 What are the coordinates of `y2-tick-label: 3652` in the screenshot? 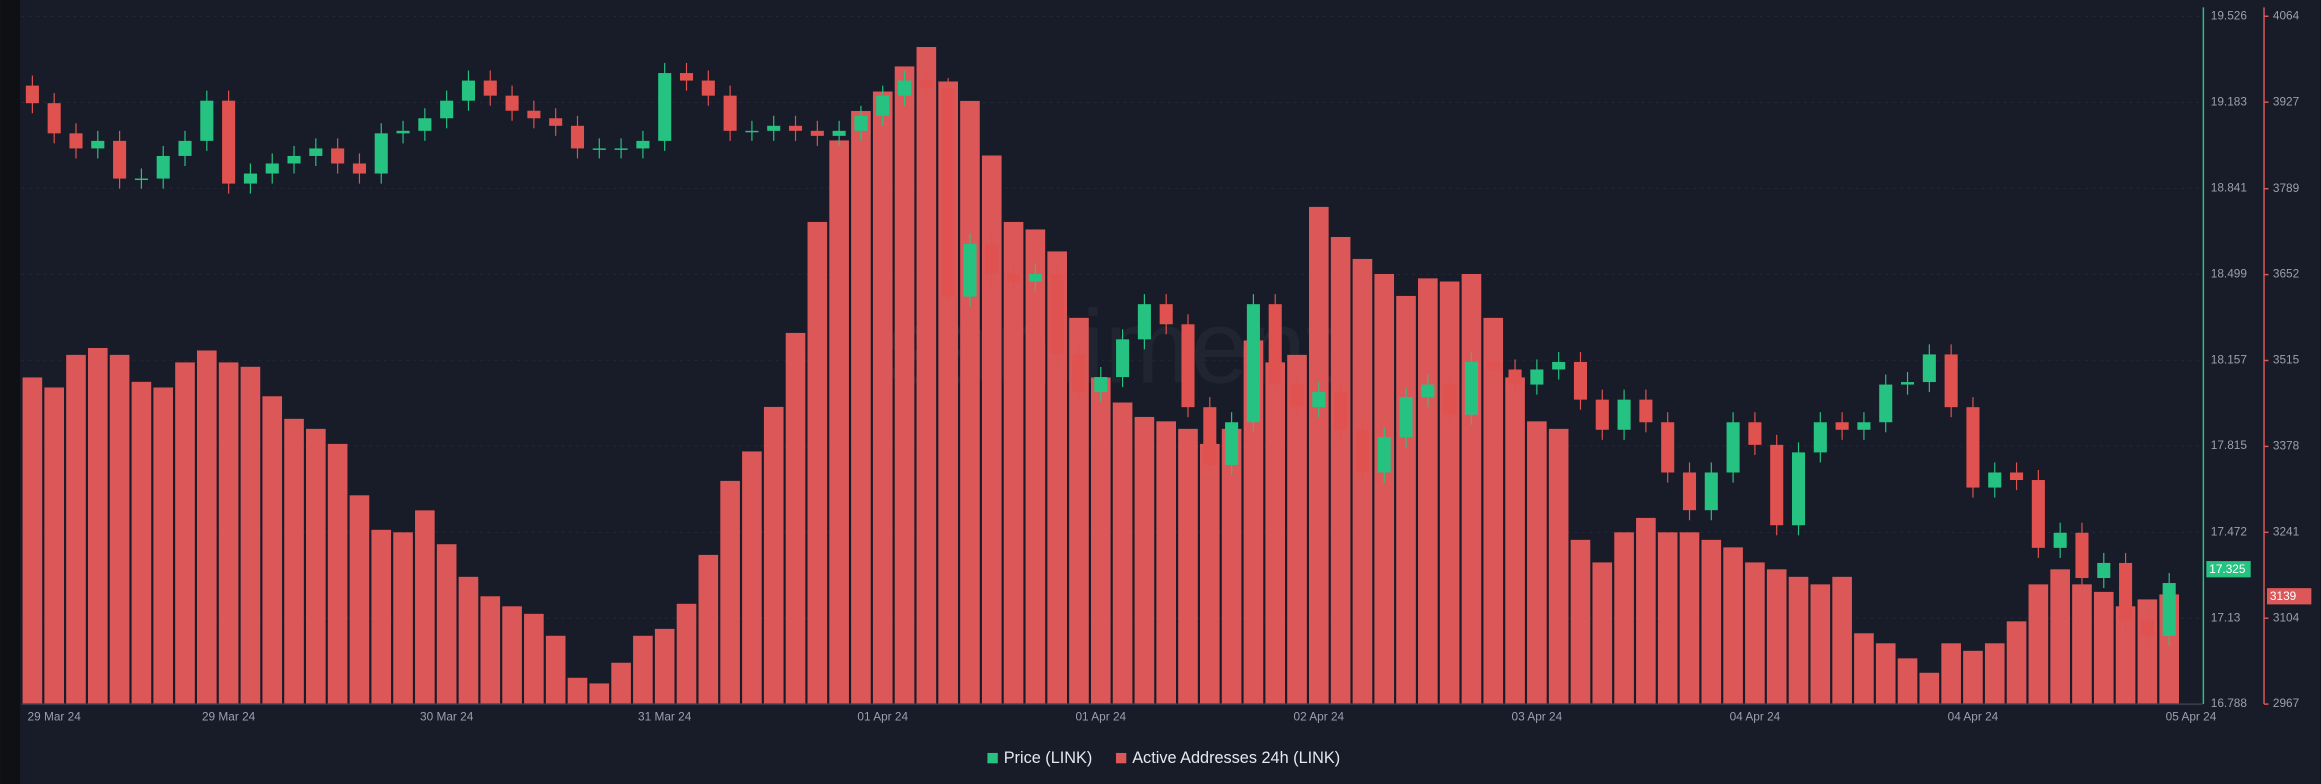 It's located at (2286, 274).